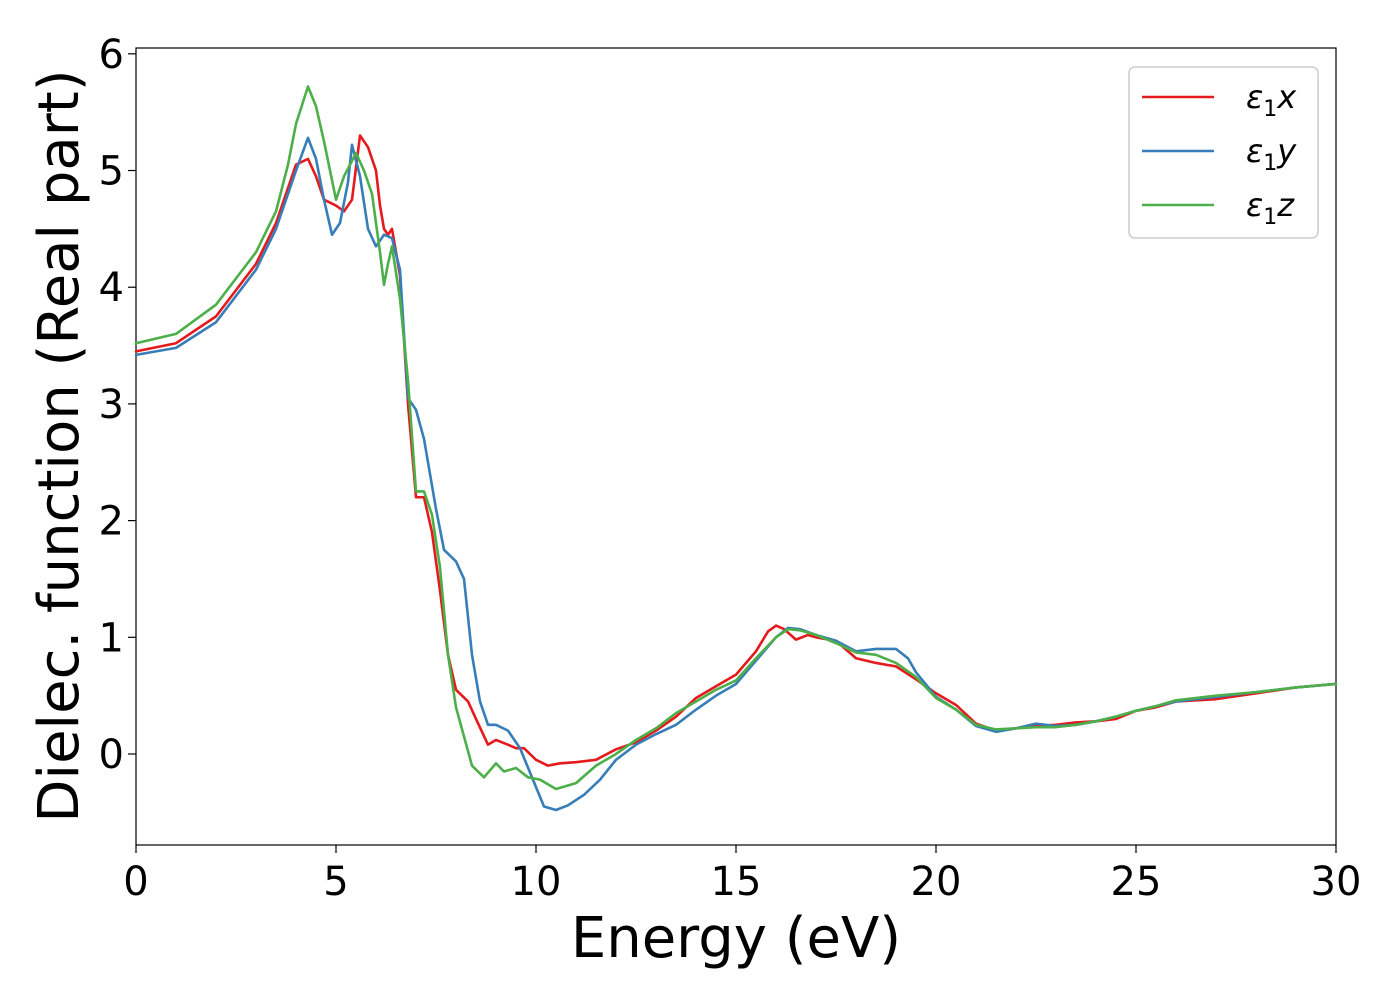  I want to click on x-tick-label: 15, so click(736, 882).